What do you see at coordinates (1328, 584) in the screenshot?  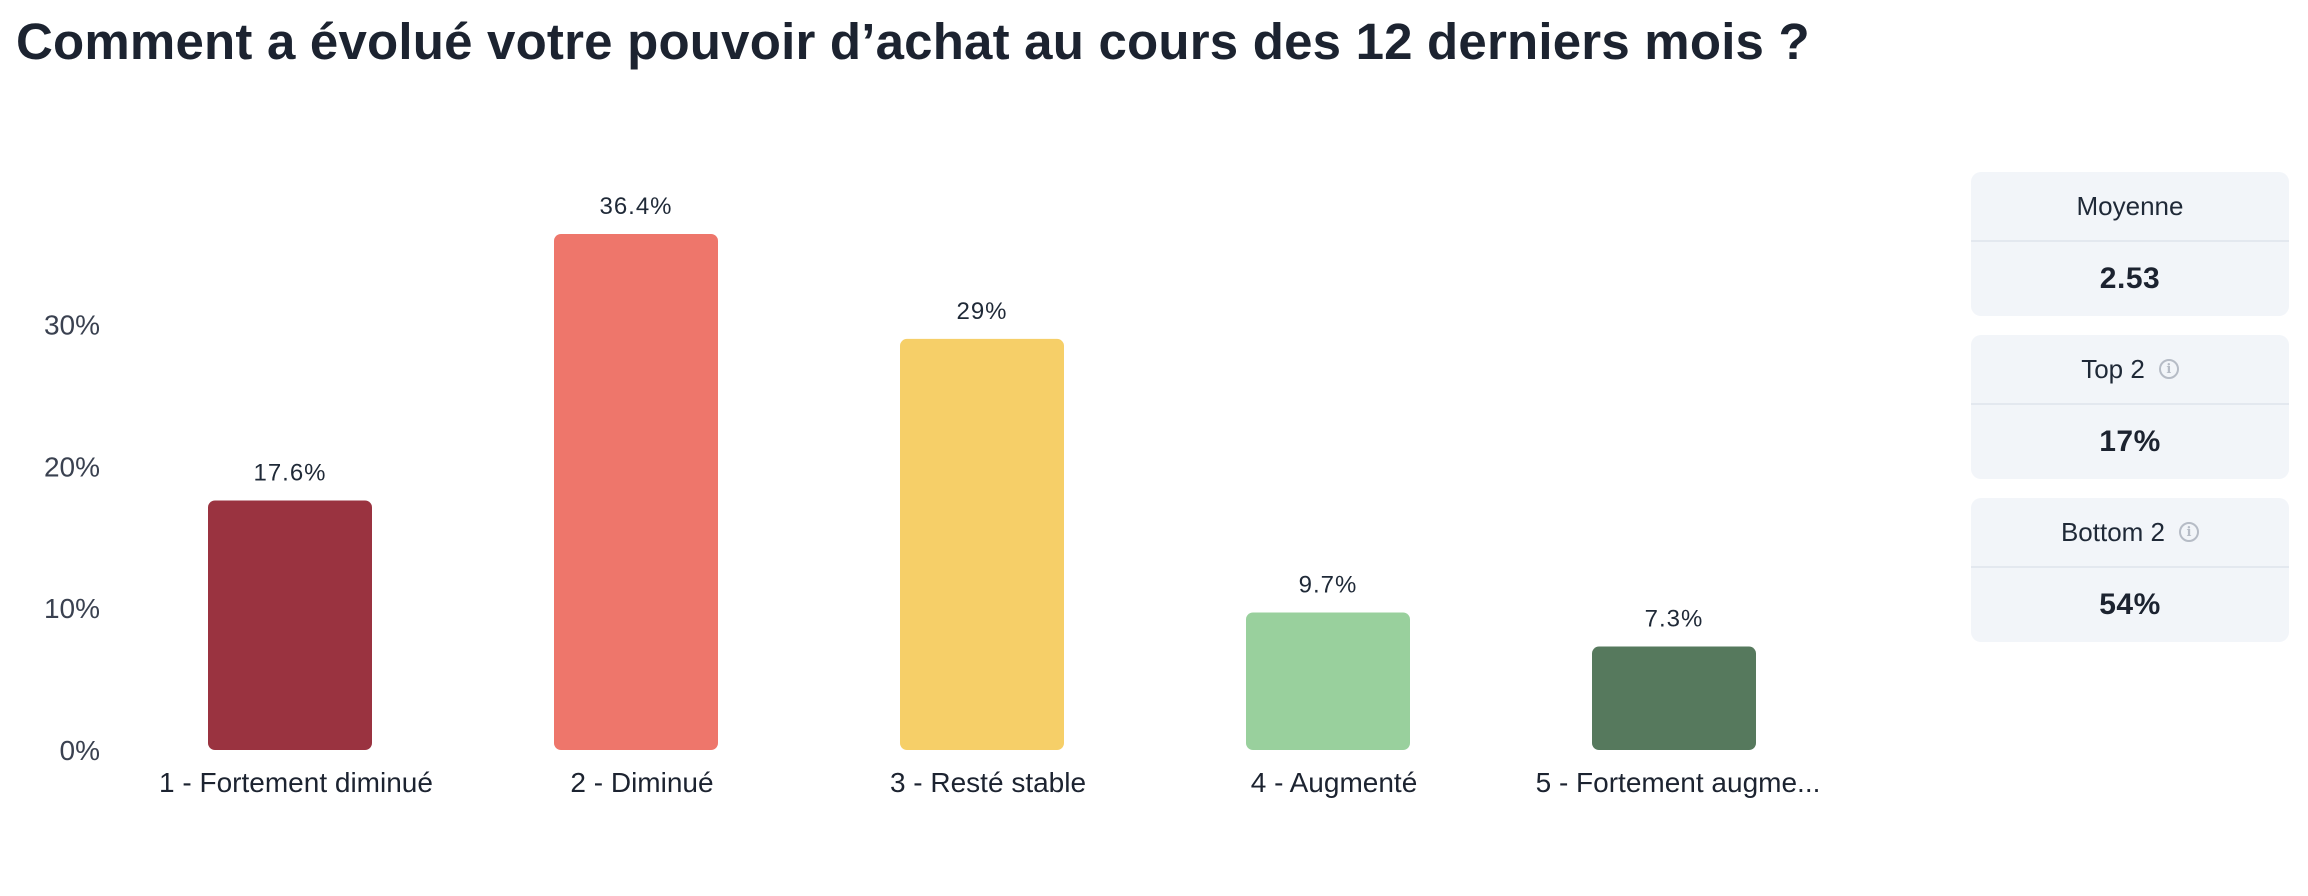 I see `bar-value-label: 9.7%` at bounding box center [1328, 584].